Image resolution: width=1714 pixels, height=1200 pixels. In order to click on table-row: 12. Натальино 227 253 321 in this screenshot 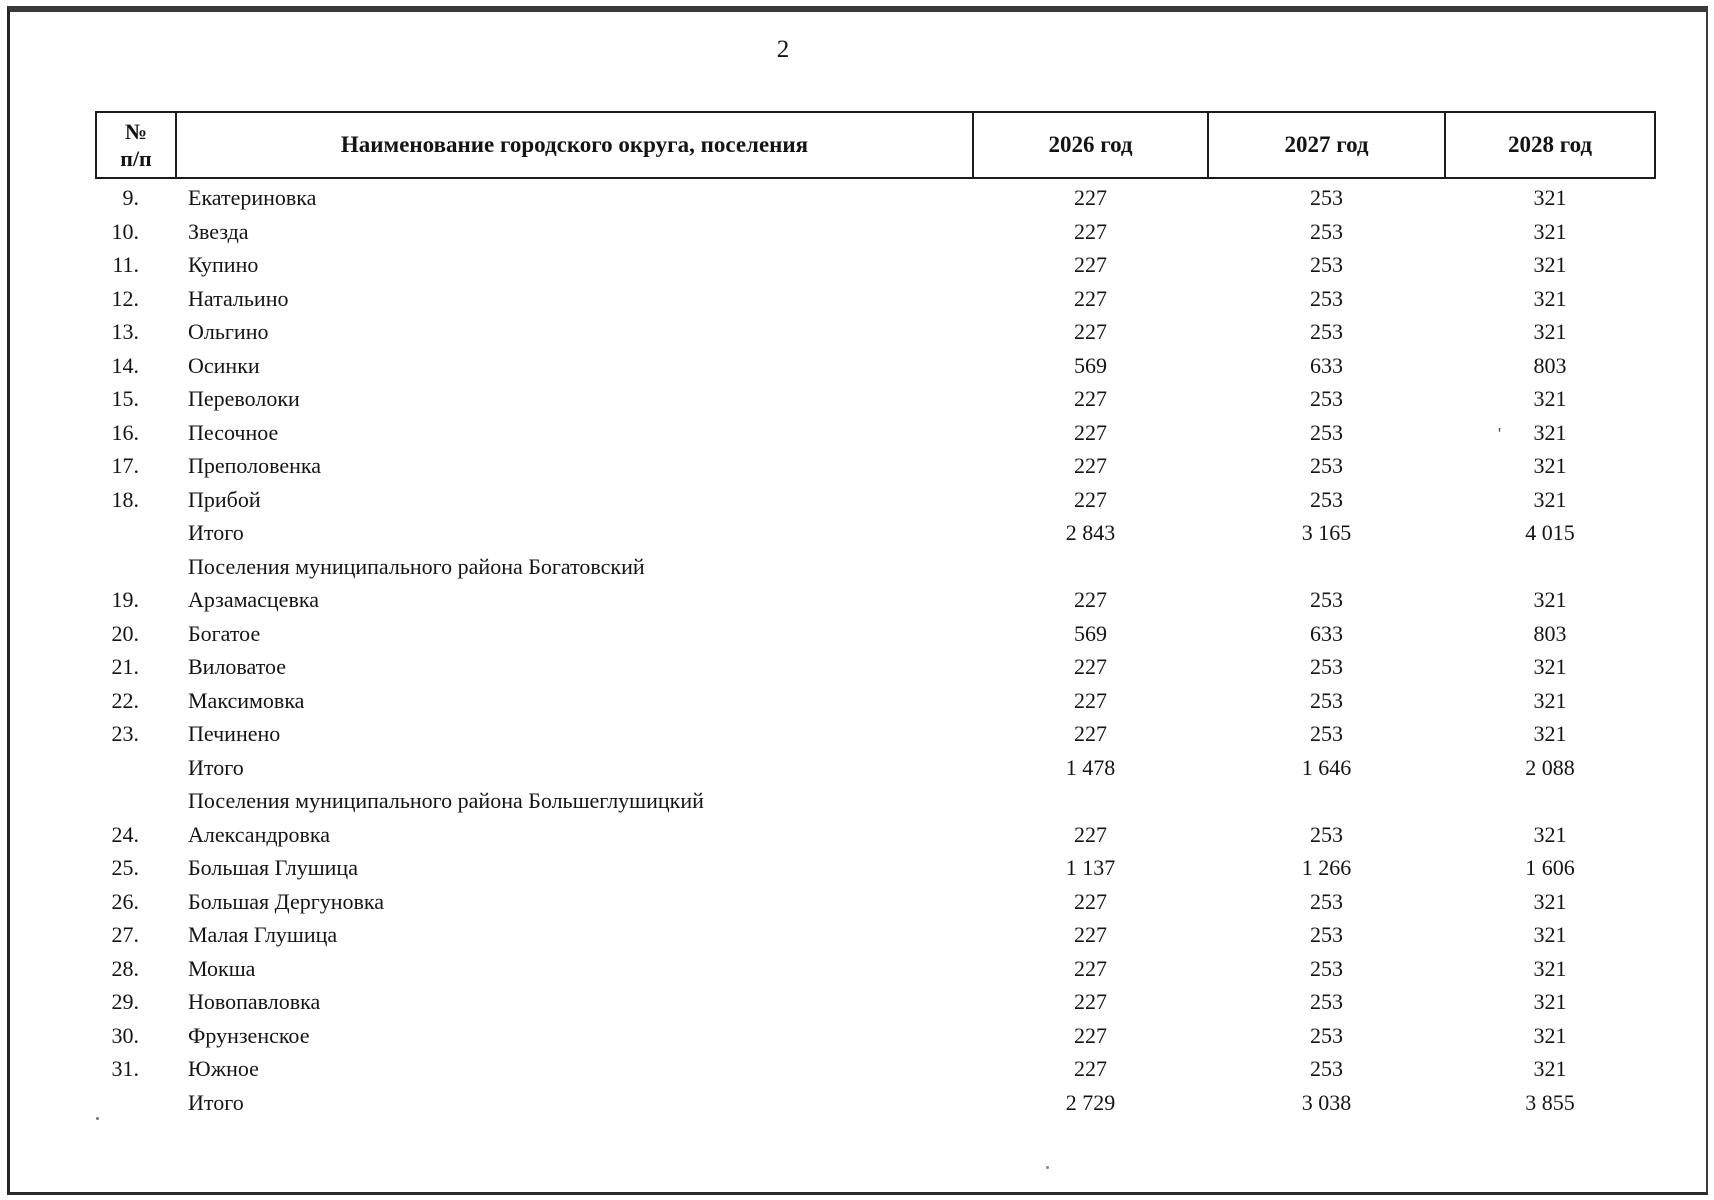, I will do `click(875, 299)`.